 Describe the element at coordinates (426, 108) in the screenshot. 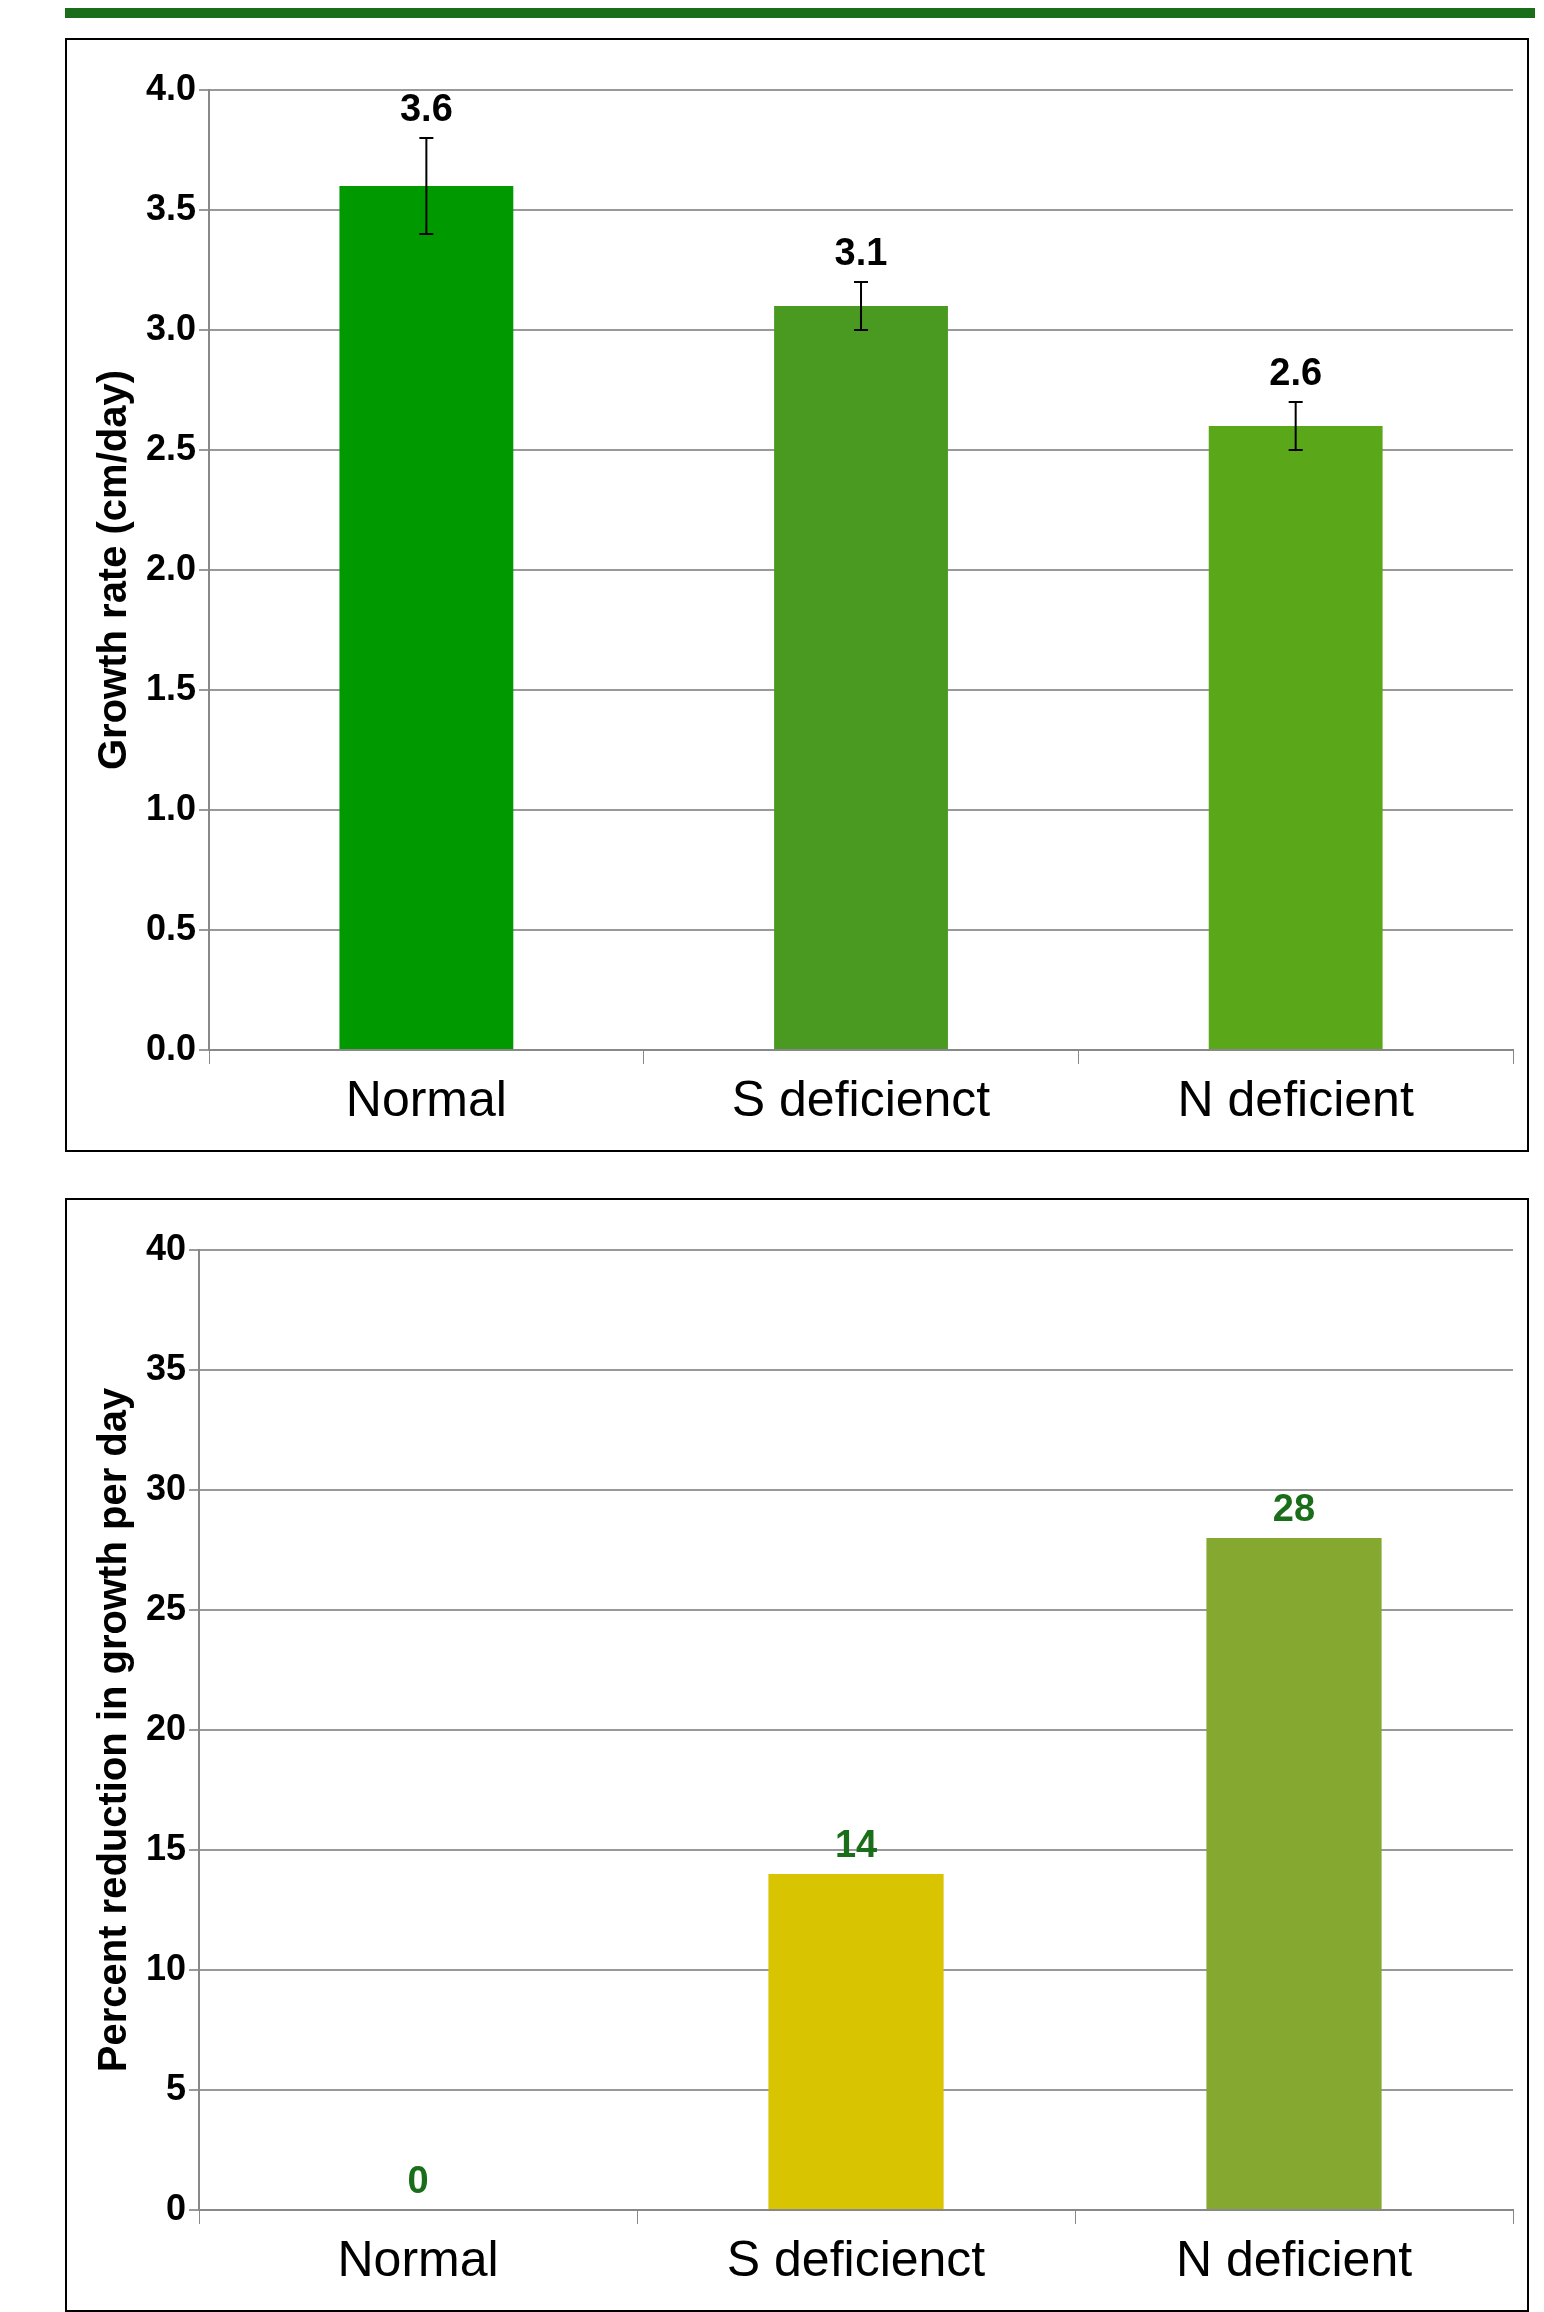

I see `data-label: 3.6` at that location.